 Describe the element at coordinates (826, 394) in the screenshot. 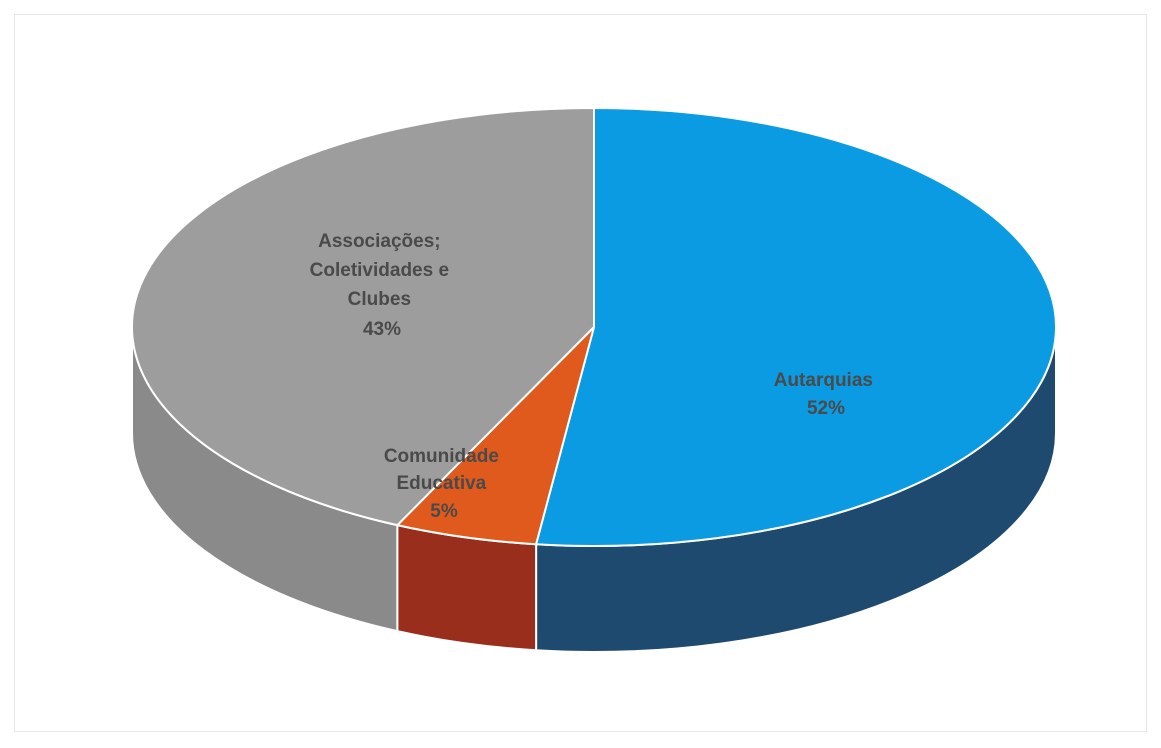

I see `label-autarquias: Autarquias 52%` at that location.